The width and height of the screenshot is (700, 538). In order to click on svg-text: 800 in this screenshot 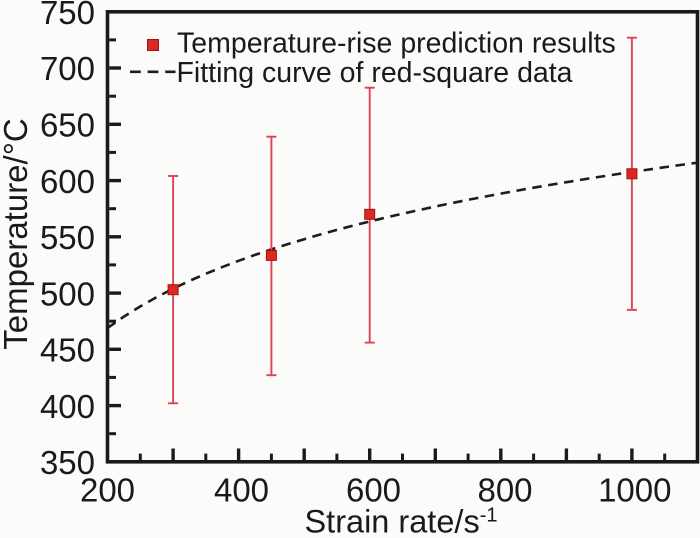, I will do `click(504, 489)`.